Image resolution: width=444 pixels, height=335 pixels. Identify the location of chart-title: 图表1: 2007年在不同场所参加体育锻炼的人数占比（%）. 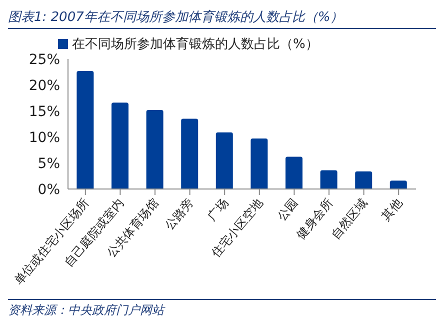
(222, 18).